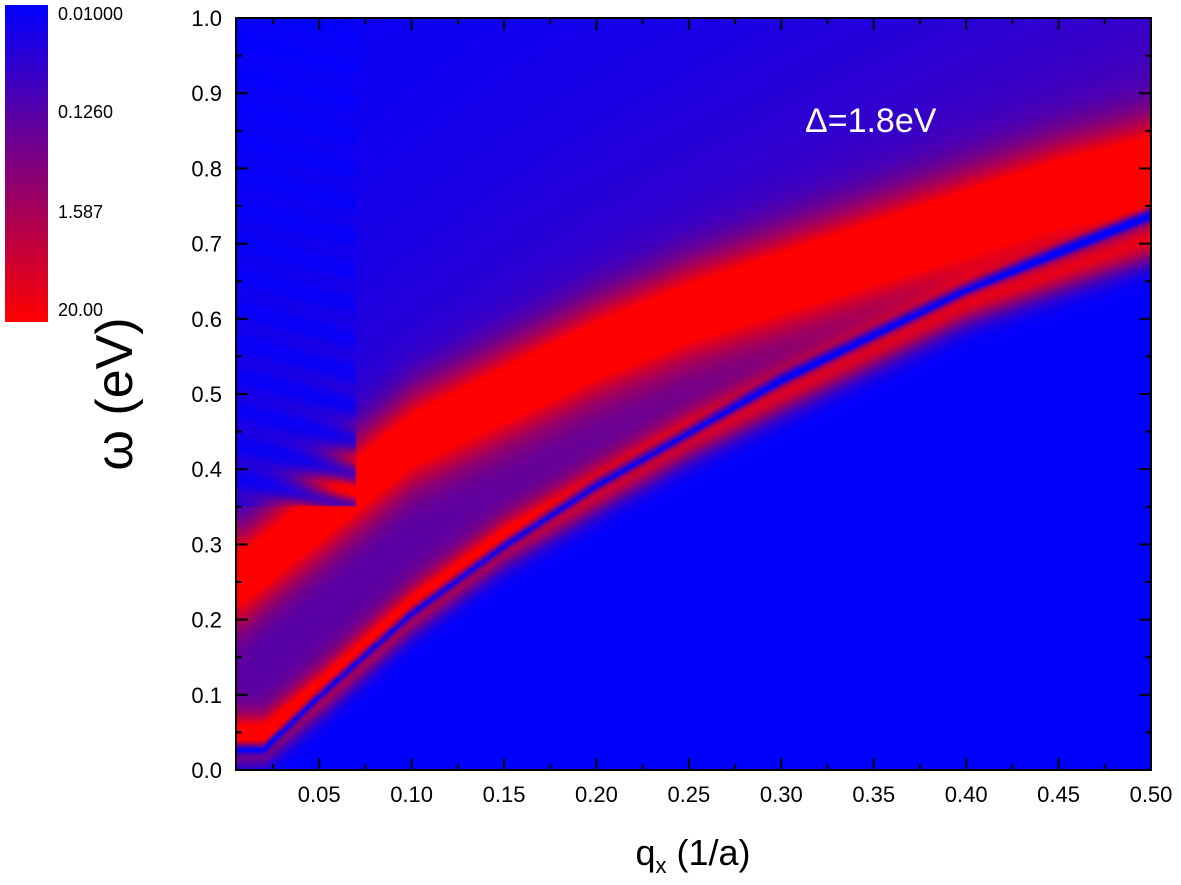  I want to click on x-tick-label: 0.35, so click(873, 794).